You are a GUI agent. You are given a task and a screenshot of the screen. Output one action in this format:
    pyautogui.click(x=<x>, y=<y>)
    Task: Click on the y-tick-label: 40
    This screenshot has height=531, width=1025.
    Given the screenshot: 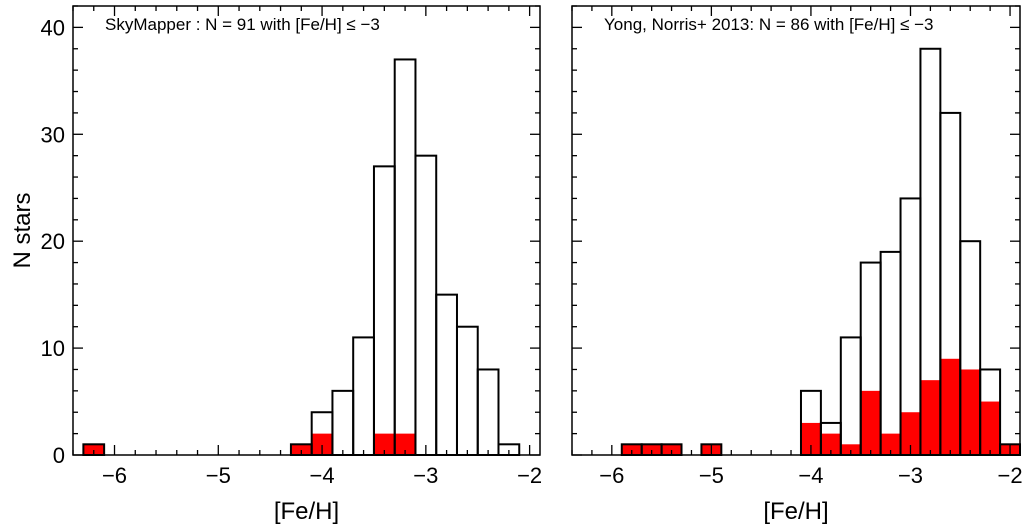 What is the action you would take?
    pyautogui.click(x=53, y=27)
    